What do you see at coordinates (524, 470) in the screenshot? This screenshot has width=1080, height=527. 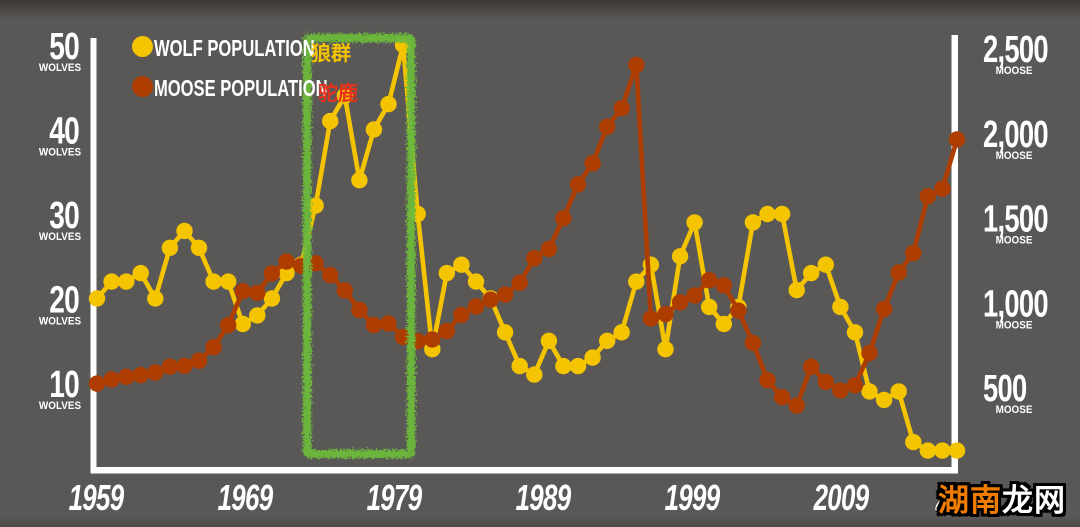 I see `bottom-axis-line` at bounding box center [524, 470].